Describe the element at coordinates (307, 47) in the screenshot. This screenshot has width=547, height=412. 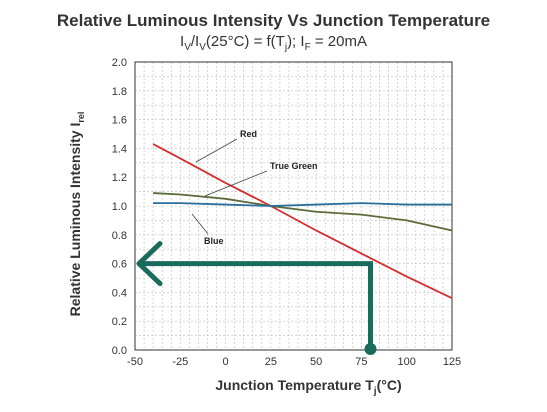
I see `subtitle-sub-f: F` at that location.